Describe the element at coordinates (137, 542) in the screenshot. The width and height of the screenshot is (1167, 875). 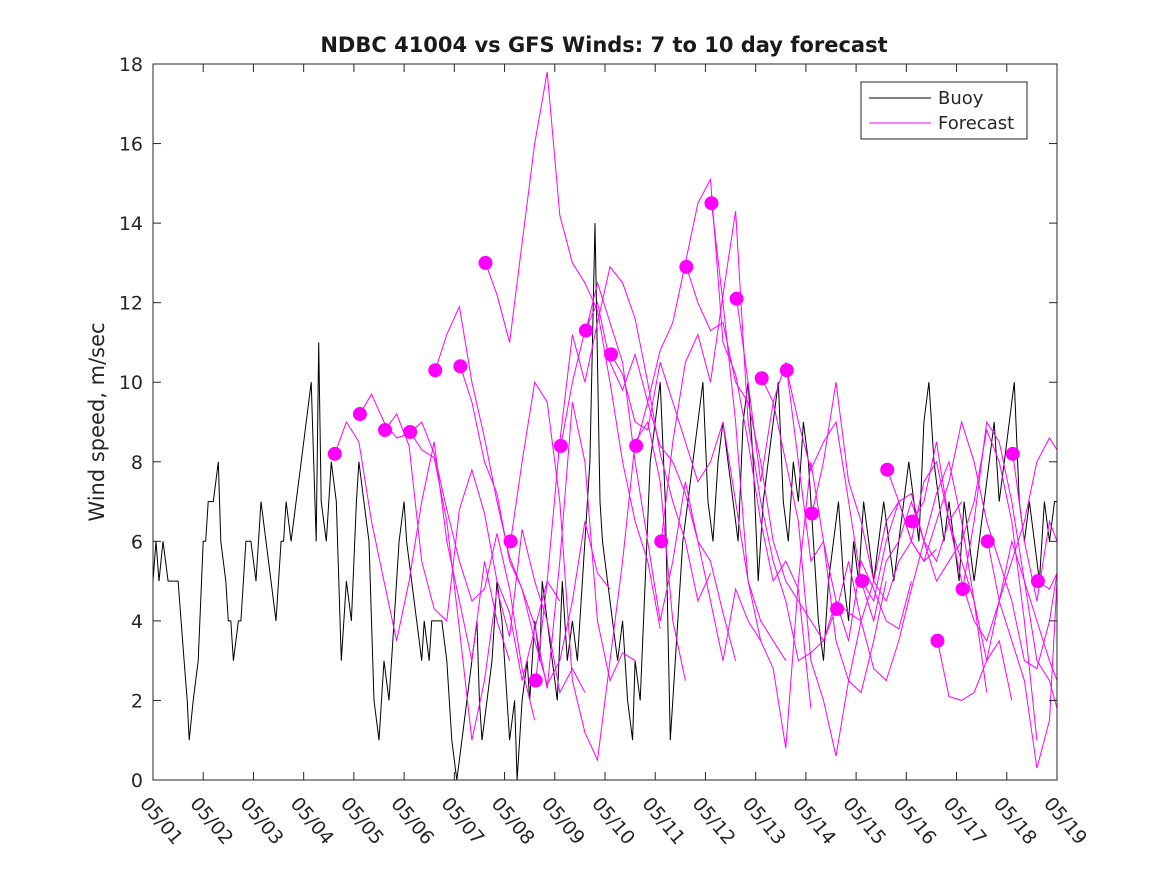
I see `y-tick-label: 6` at that location.